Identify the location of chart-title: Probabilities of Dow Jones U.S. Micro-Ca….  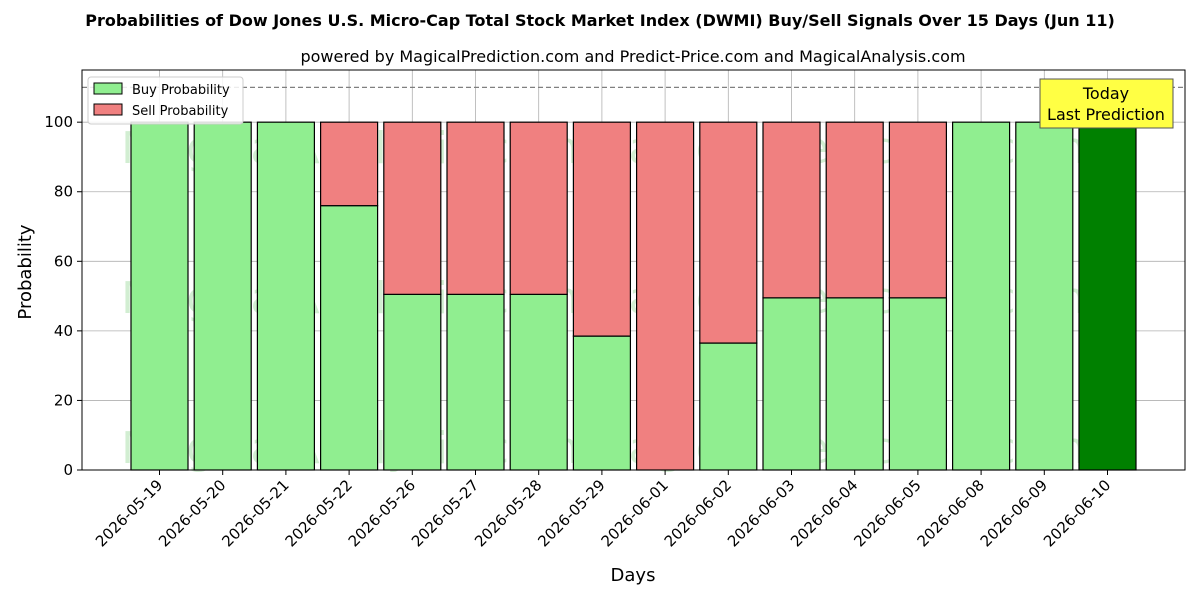
(600, 20).